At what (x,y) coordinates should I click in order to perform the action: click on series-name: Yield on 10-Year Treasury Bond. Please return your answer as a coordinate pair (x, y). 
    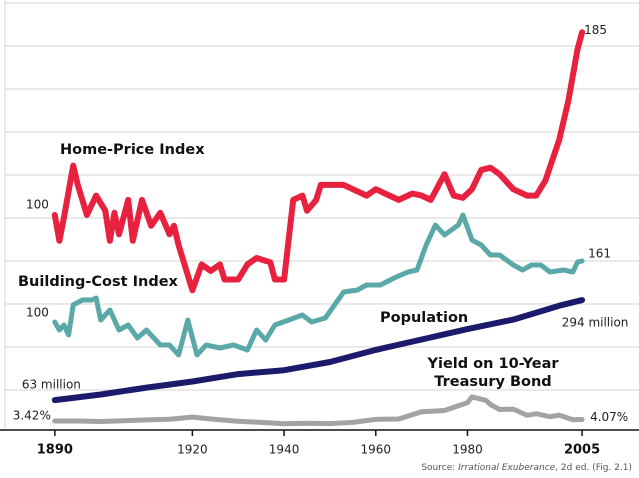
    Looking at the image, I should click on (493, 373).